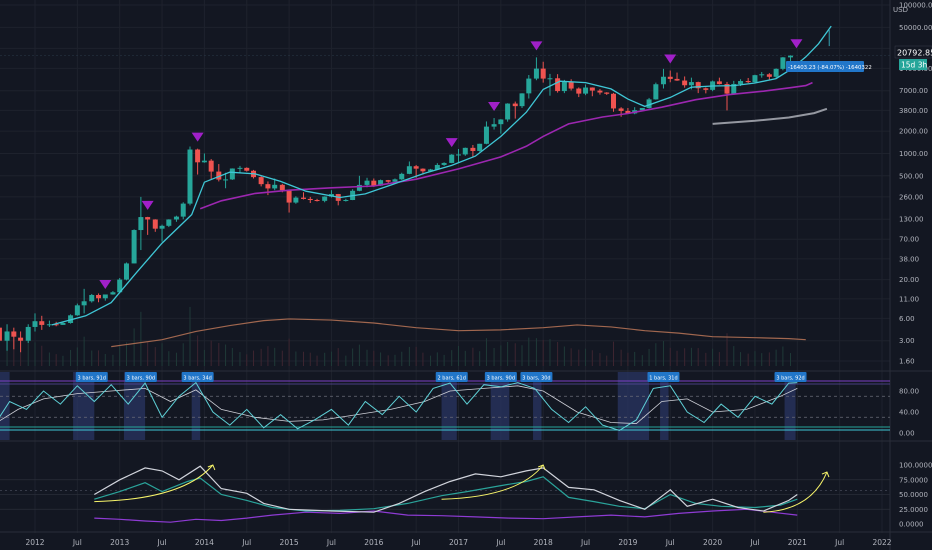  I want to click on bar-count-label: 3 bars, 91d, so click(92, 379).